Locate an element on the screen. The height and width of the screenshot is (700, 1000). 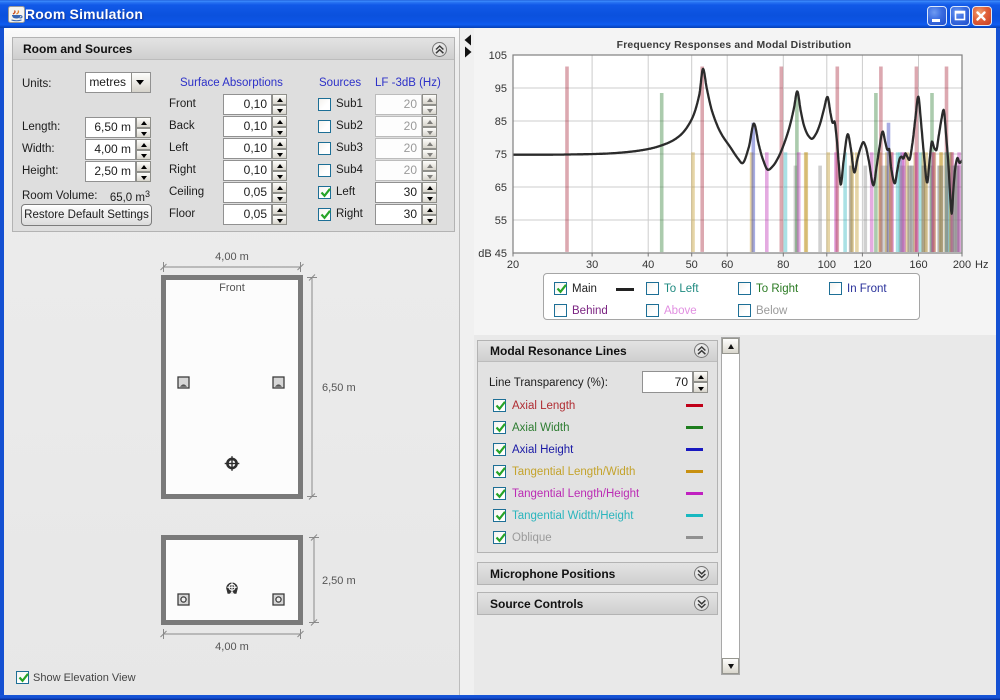
svg-text: dB 45 is located at coordinates (492, 254).